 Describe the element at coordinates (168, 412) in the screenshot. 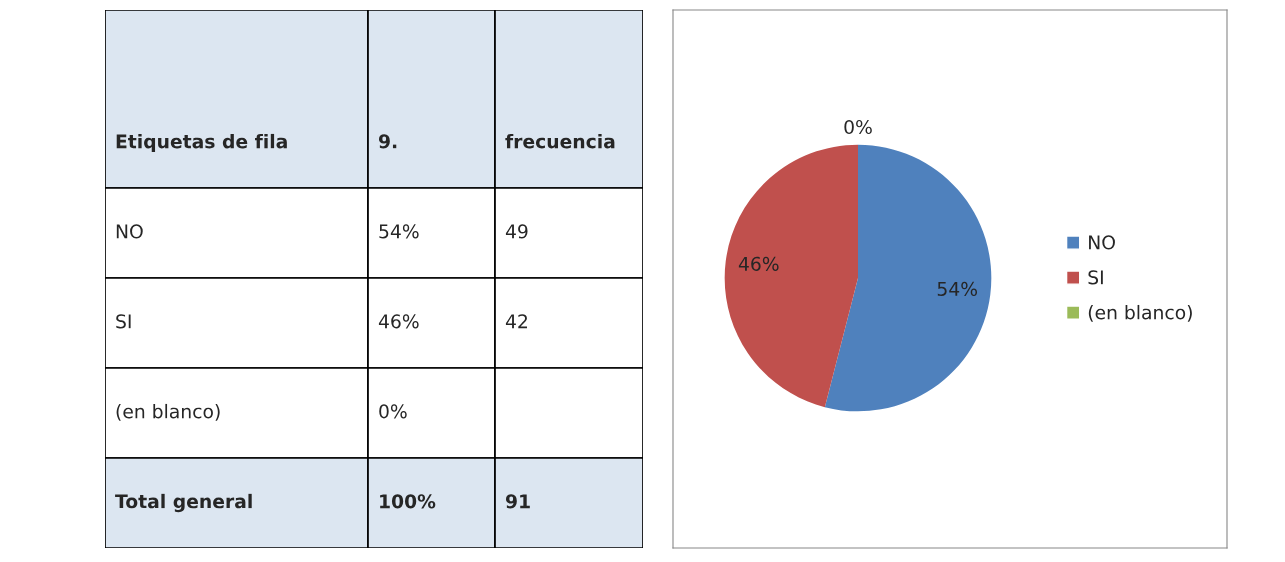

I see `text: (en blanco)` at that location.